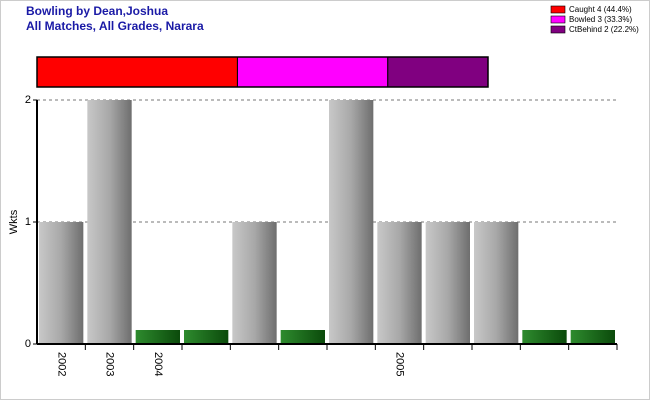  What do you see at coordinates (604, 29) in the screenshot?
I see `legend-label: CtBehind 2 (22.2%)` at bounding box center [604, 29].